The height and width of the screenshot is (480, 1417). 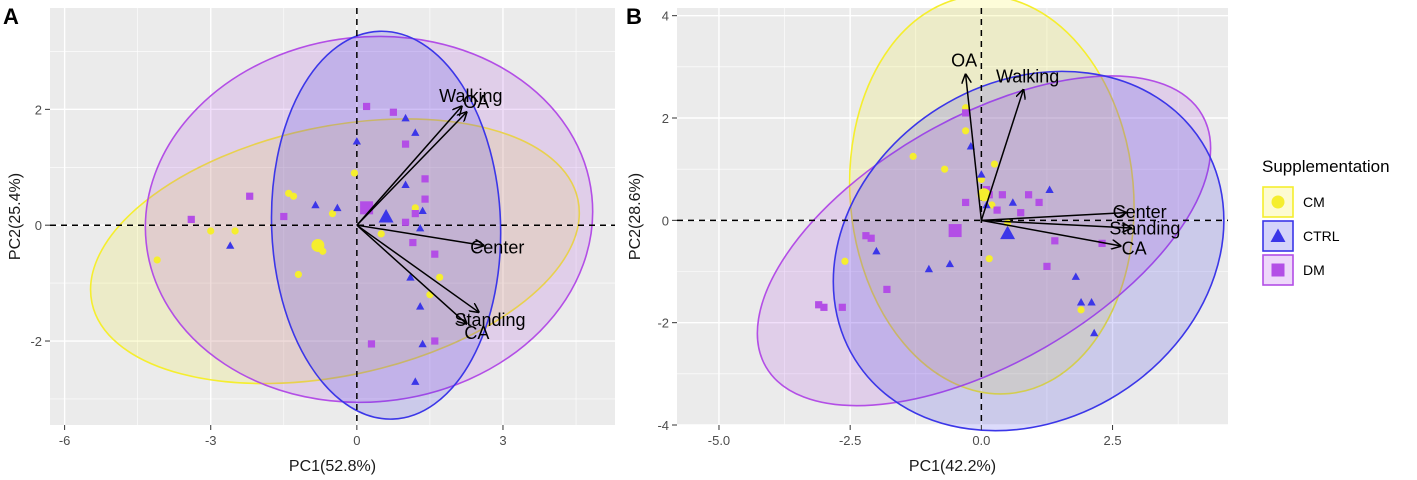 I want to click on y-tick-label-b: 2, so click(x=665, y=118).